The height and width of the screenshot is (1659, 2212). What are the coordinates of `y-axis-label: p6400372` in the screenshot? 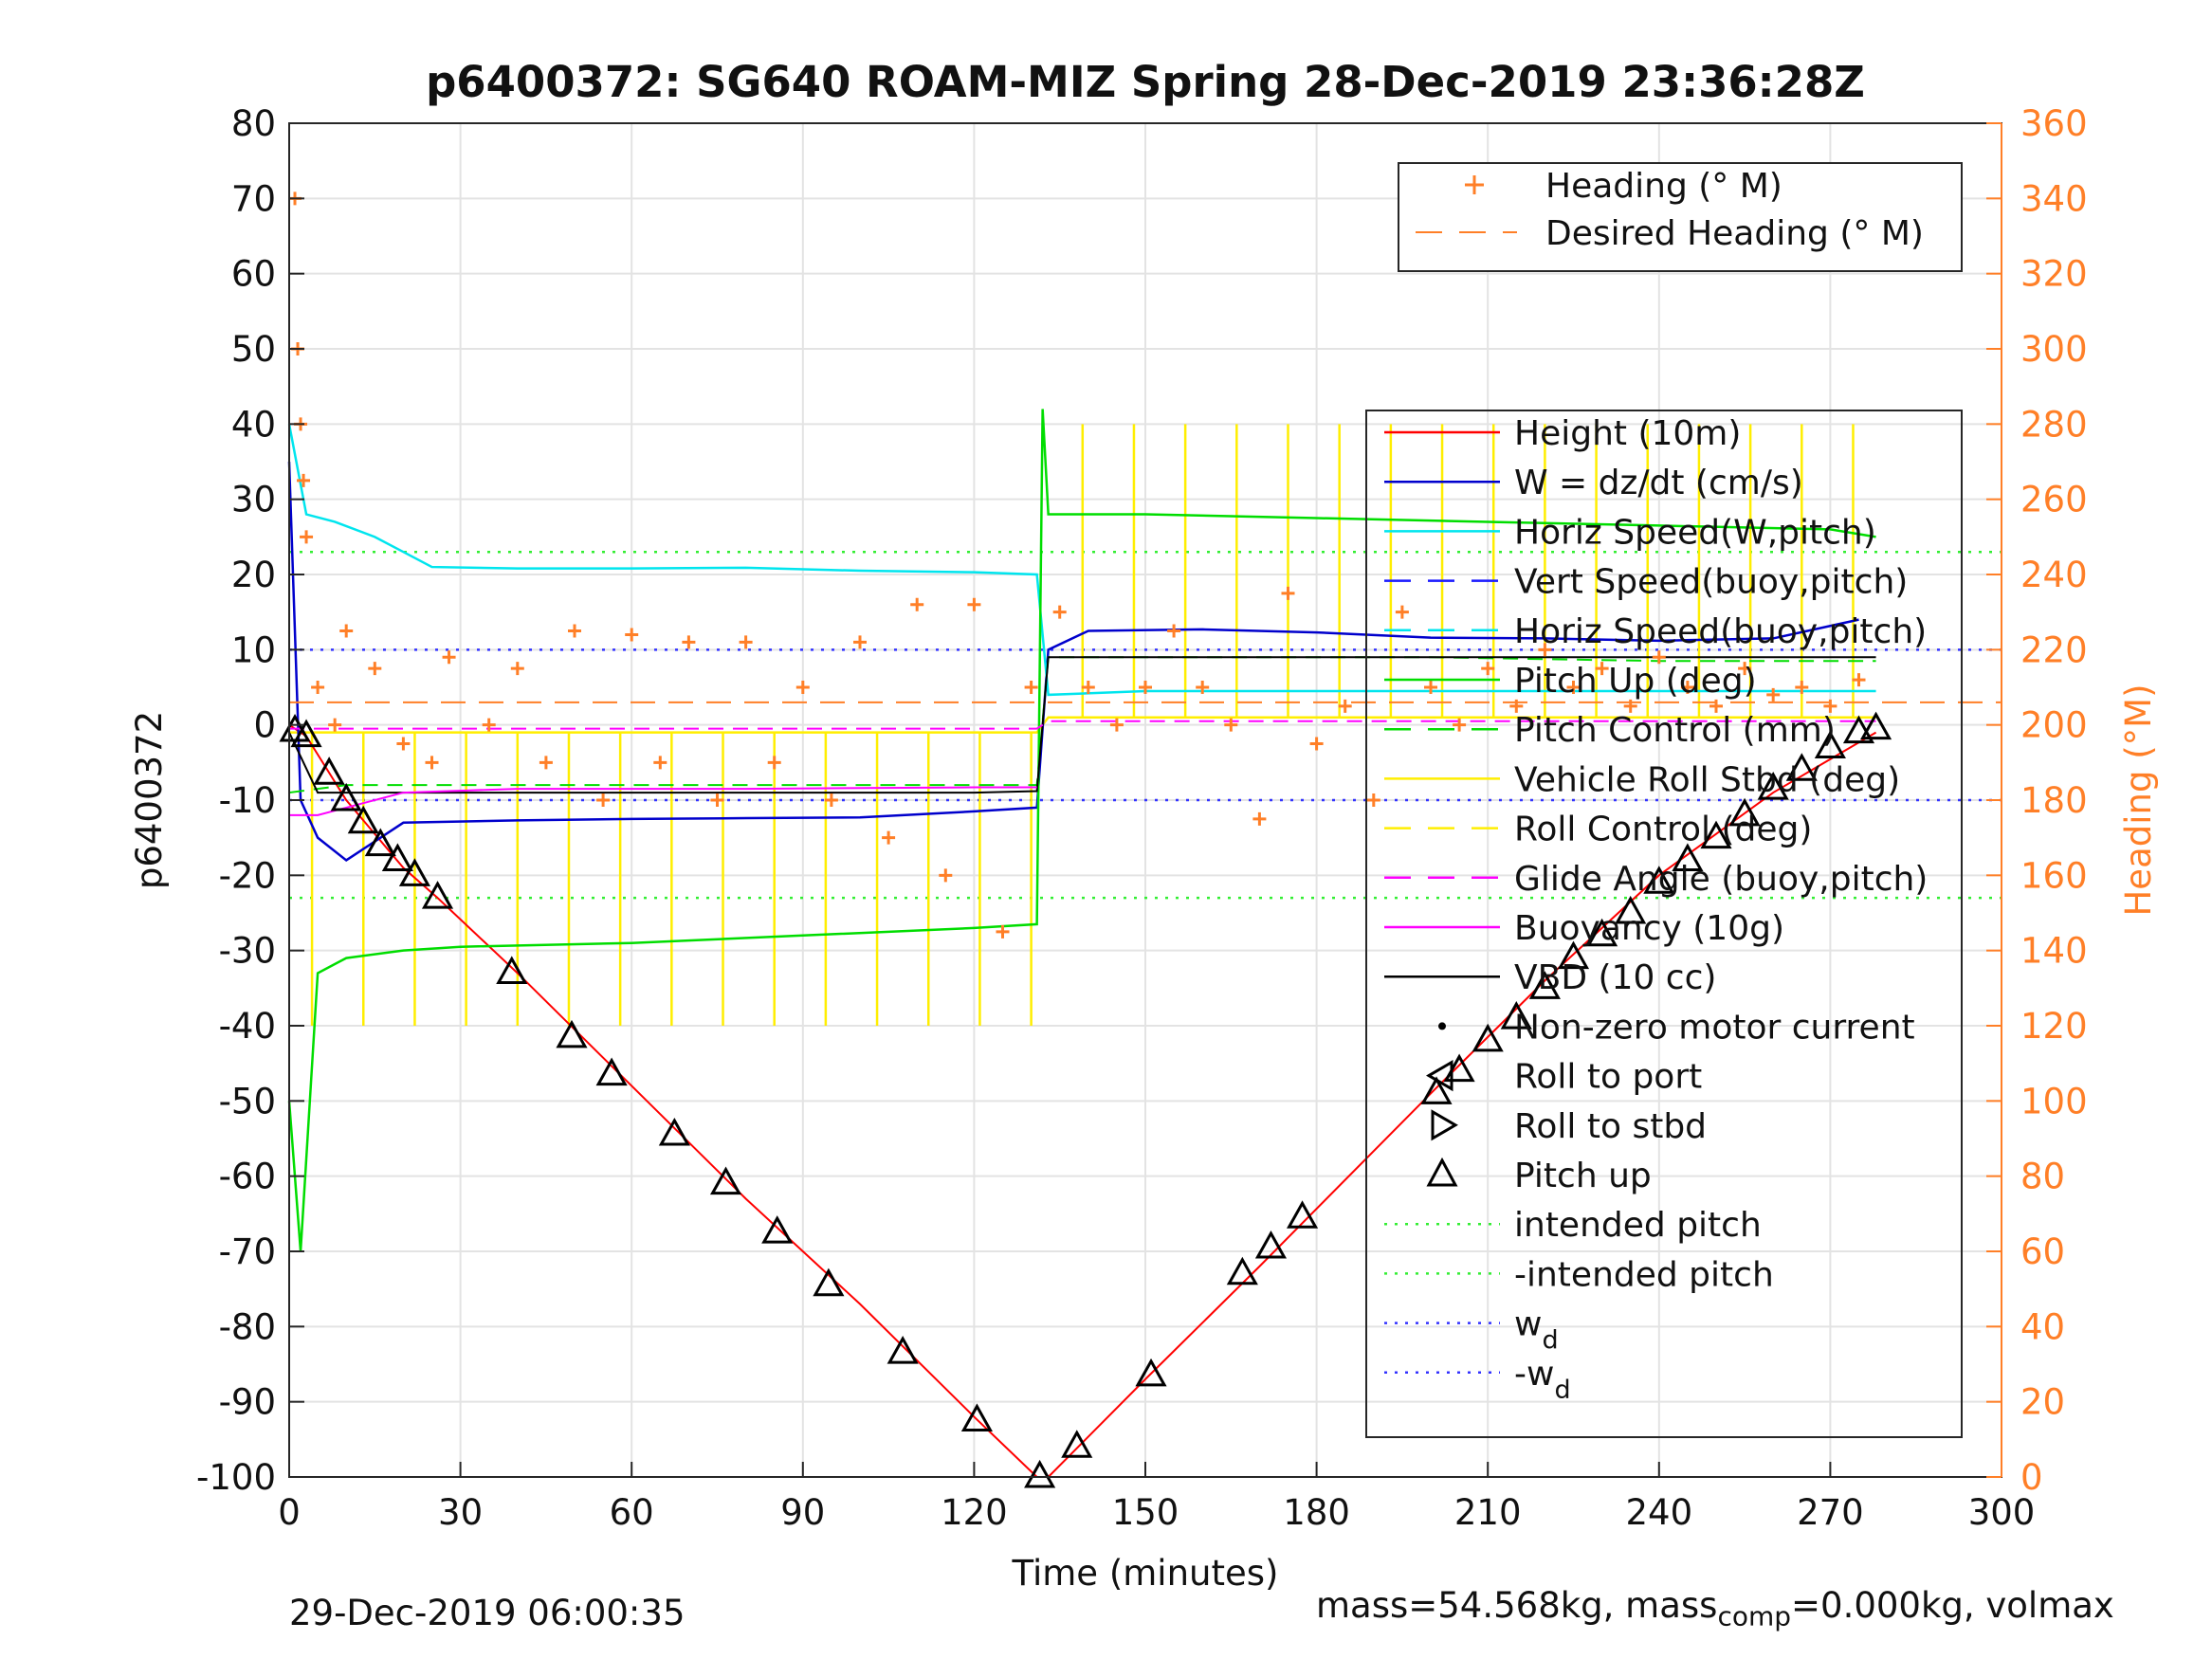 It's located at (149, 800).